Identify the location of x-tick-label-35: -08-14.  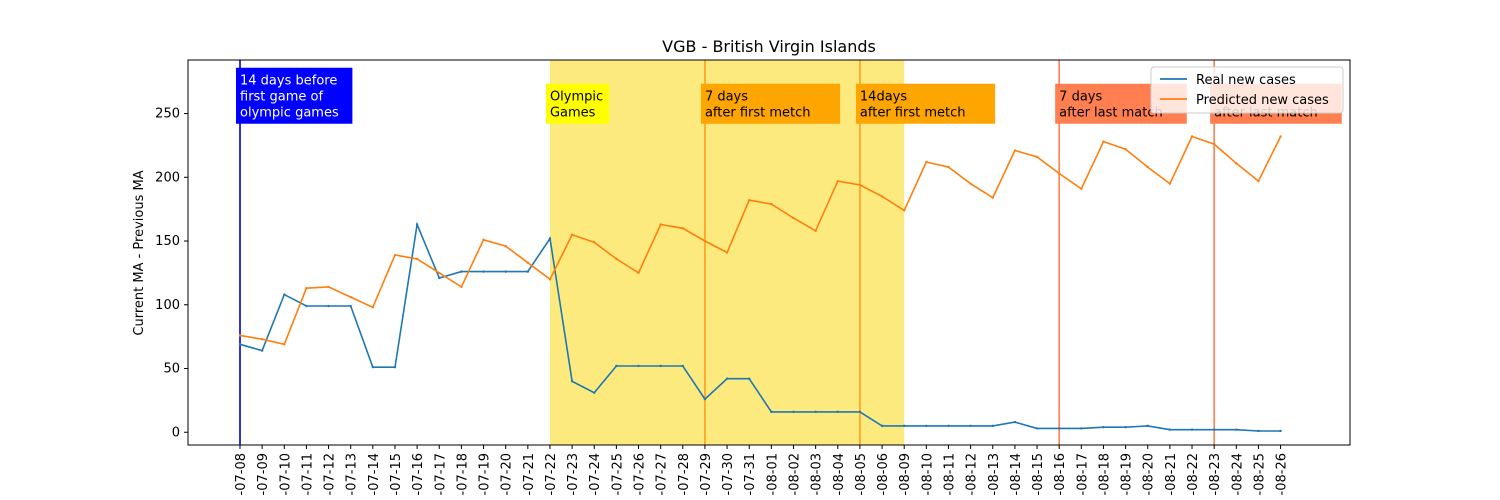
(1016, 474).